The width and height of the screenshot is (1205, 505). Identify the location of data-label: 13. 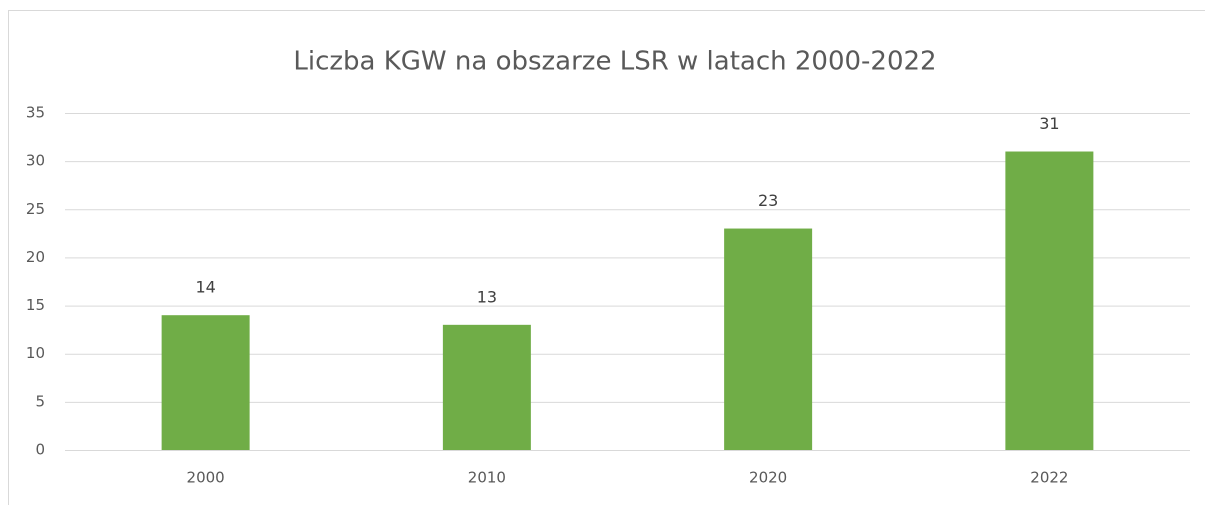
(487, 296).